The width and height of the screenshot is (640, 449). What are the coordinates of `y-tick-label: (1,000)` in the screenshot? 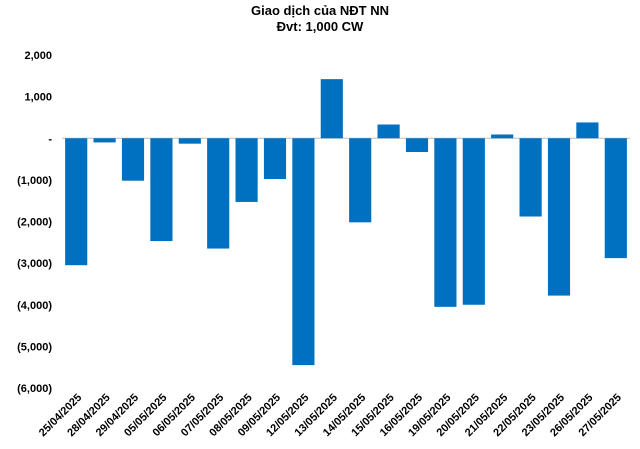 It's located at (34, 181).